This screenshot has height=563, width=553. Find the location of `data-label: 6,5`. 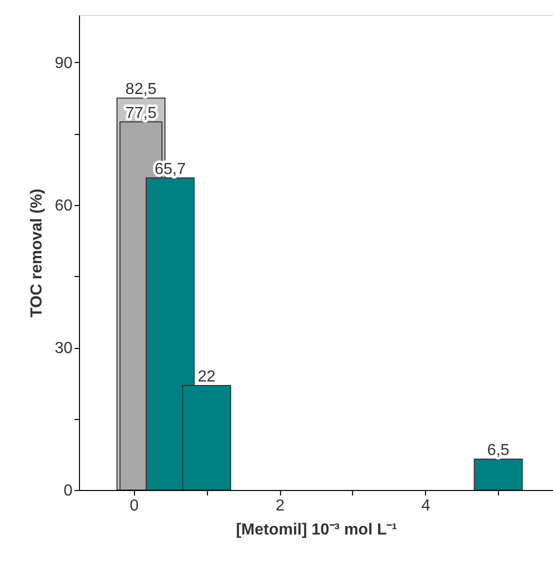

data-label: 6,5 is located at coordinates (498, 451).